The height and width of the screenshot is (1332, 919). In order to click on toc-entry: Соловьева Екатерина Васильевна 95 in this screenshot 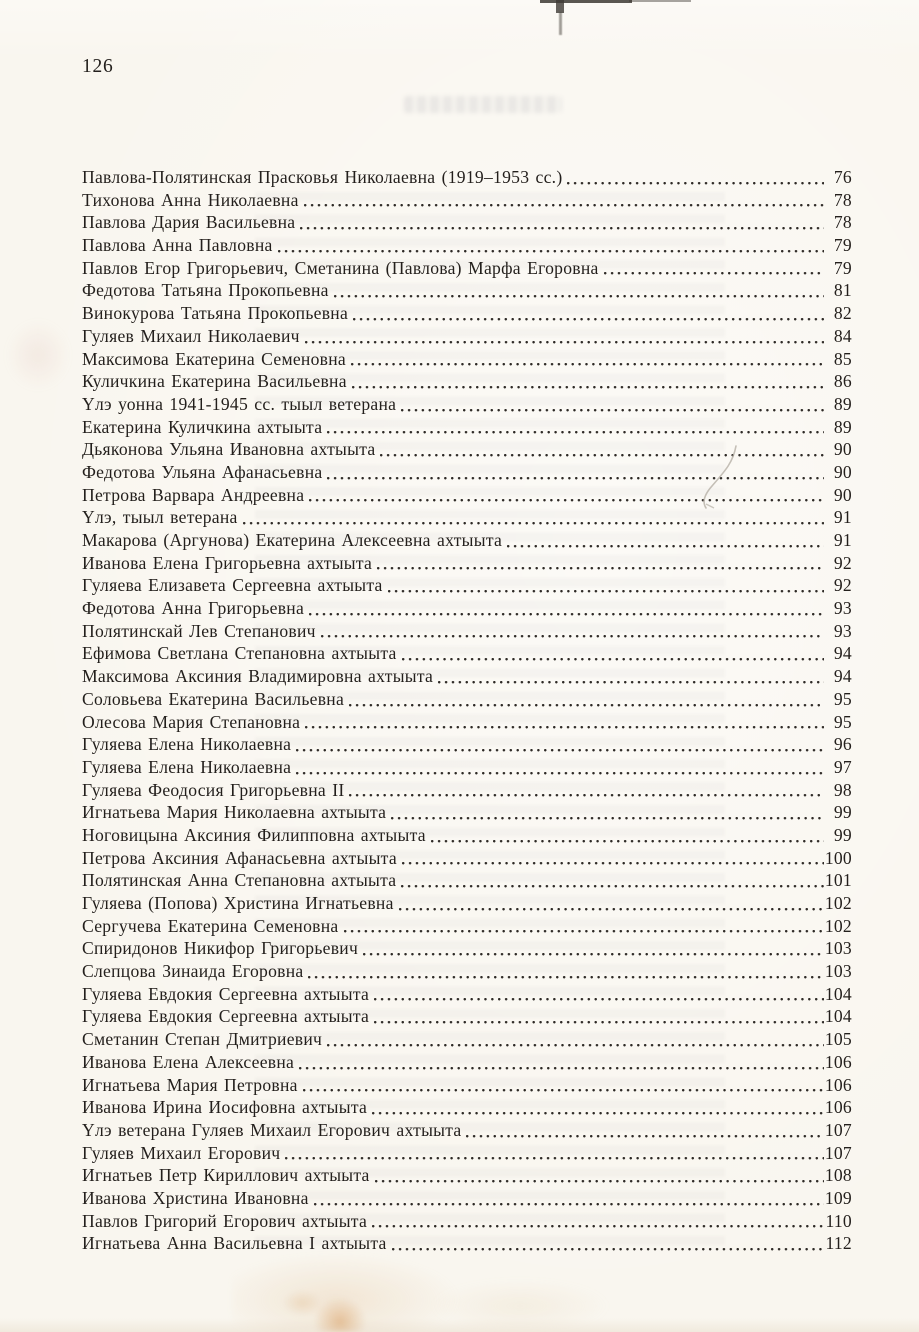, I will do `click(467, 700)`.